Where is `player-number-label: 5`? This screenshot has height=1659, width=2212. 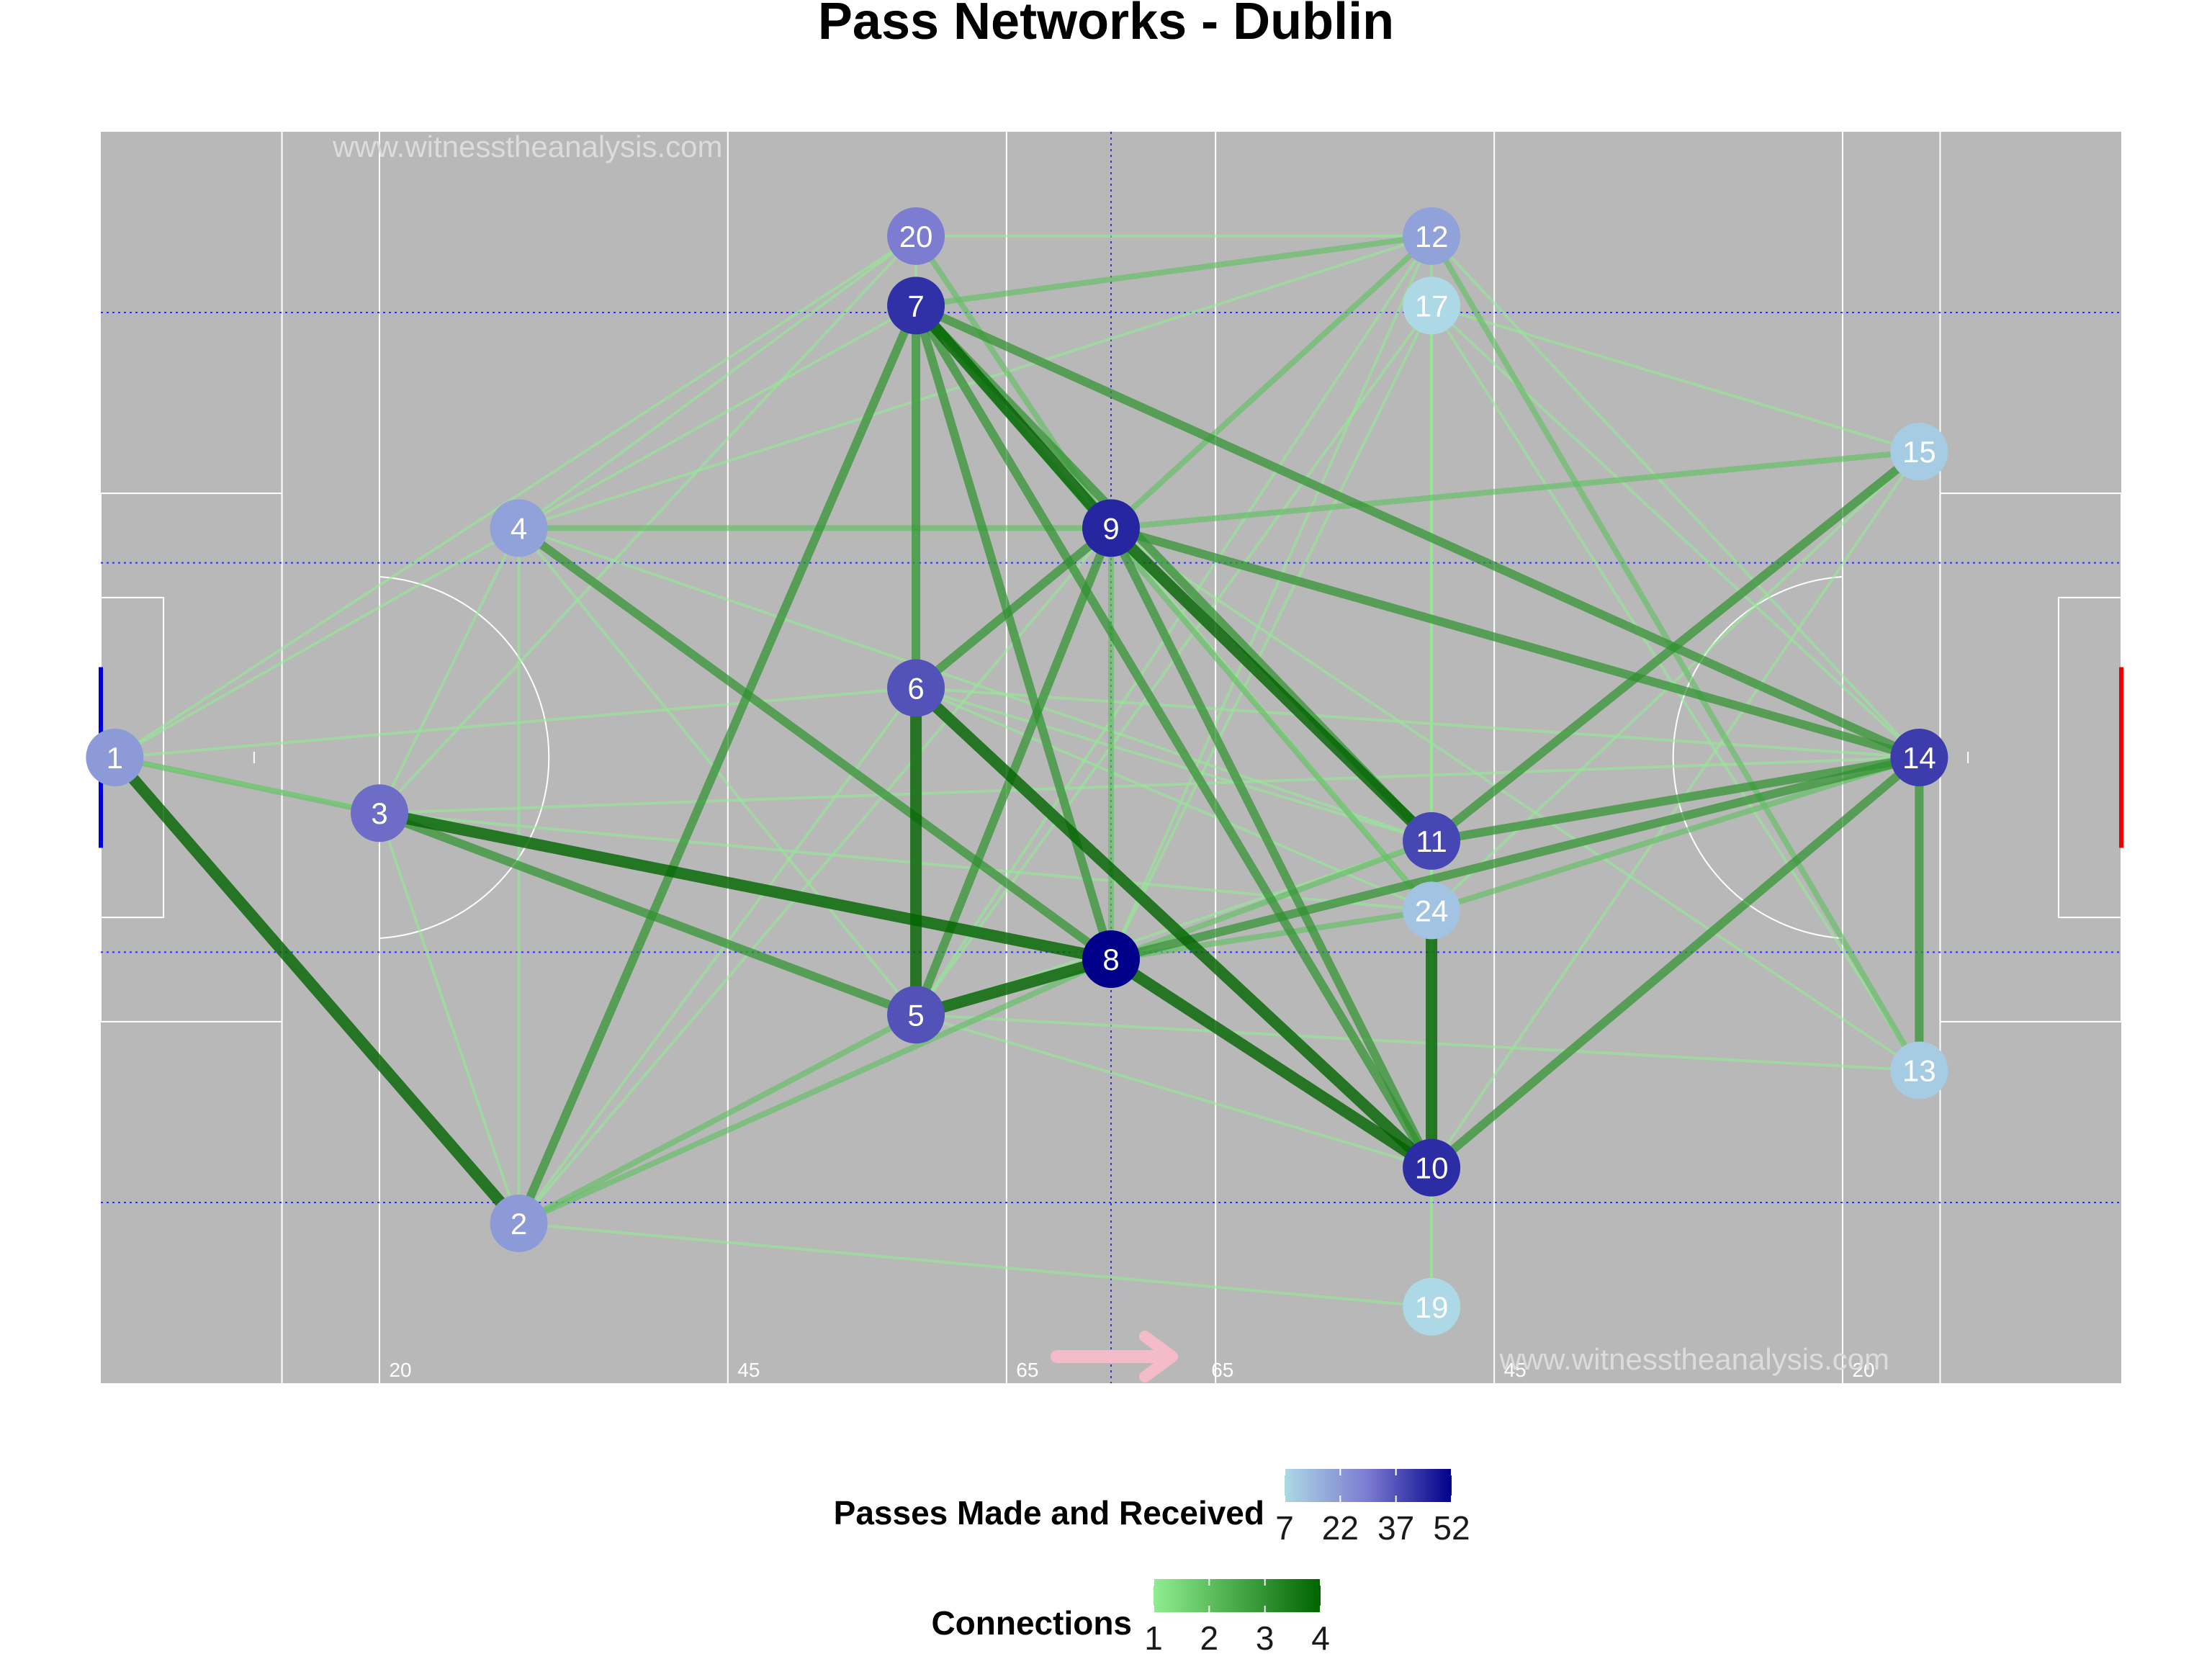
player-number-label: 5 is located at coordinates (916, 1015).